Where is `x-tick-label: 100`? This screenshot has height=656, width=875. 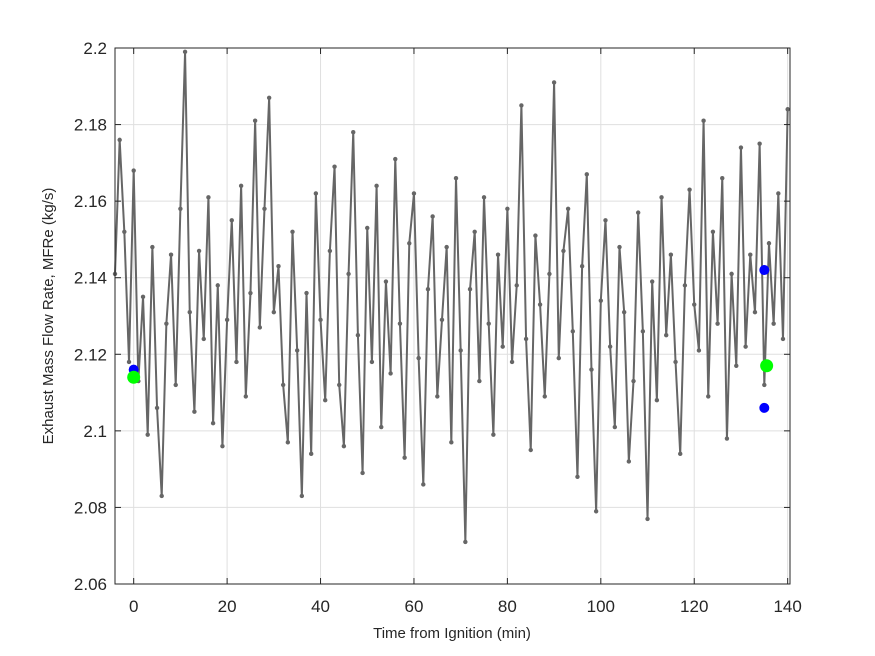 x-tick-label: 100 is located at coordinates (601, 606).